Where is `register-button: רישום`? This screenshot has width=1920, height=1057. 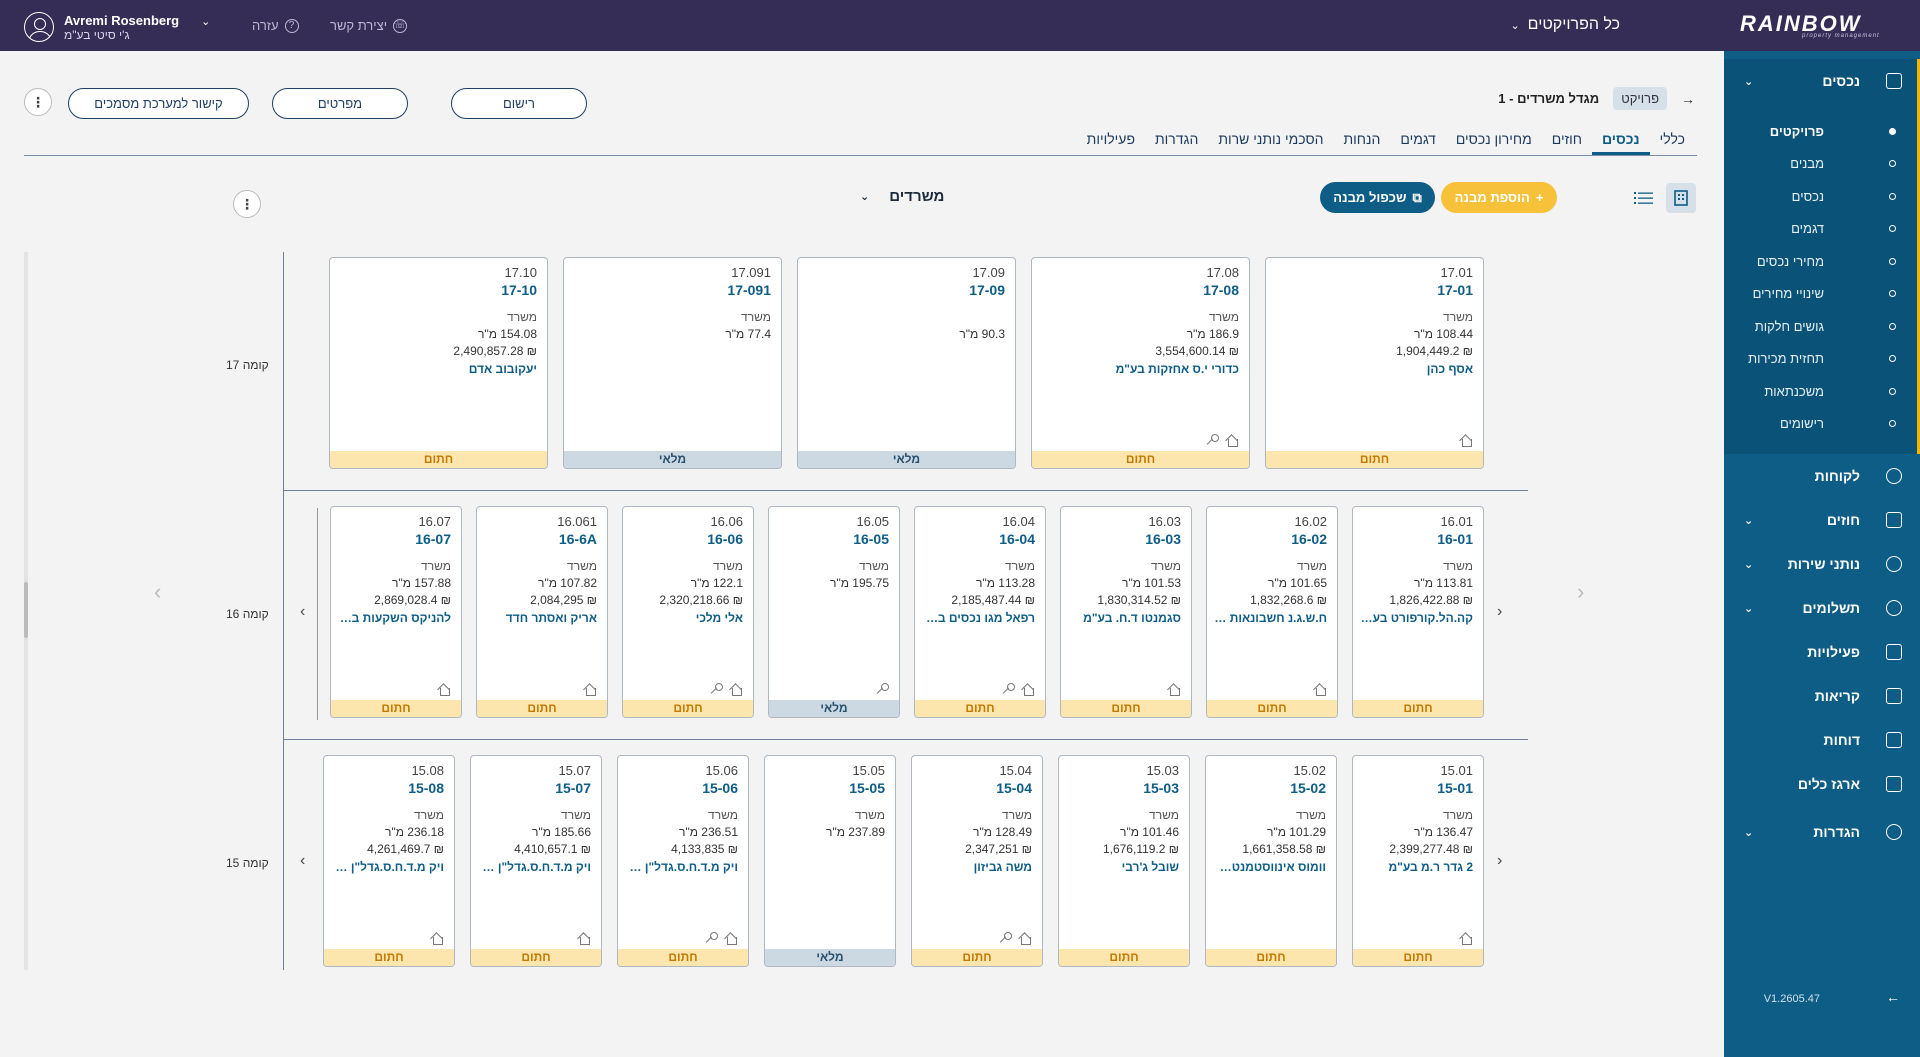
register-button: רישום is located at coordinates (519, 103).